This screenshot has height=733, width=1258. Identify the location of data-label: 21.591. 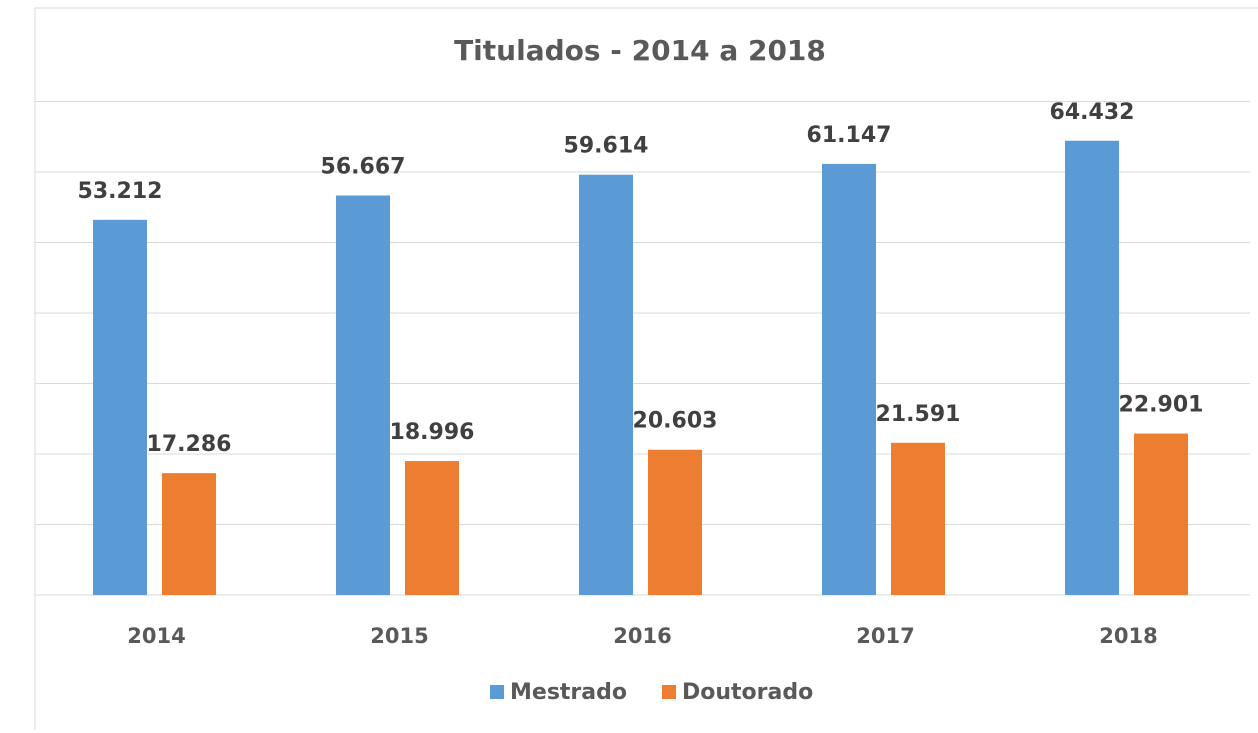
(918, 414).